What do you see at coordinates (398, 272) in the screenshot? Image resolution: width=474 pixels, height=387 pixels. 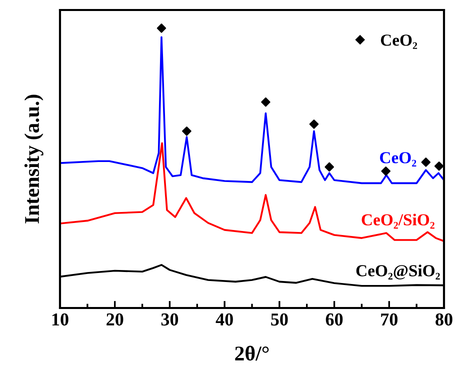 I see `series-label: CeO₂@SiO₂` at bounding box center [398, 272].